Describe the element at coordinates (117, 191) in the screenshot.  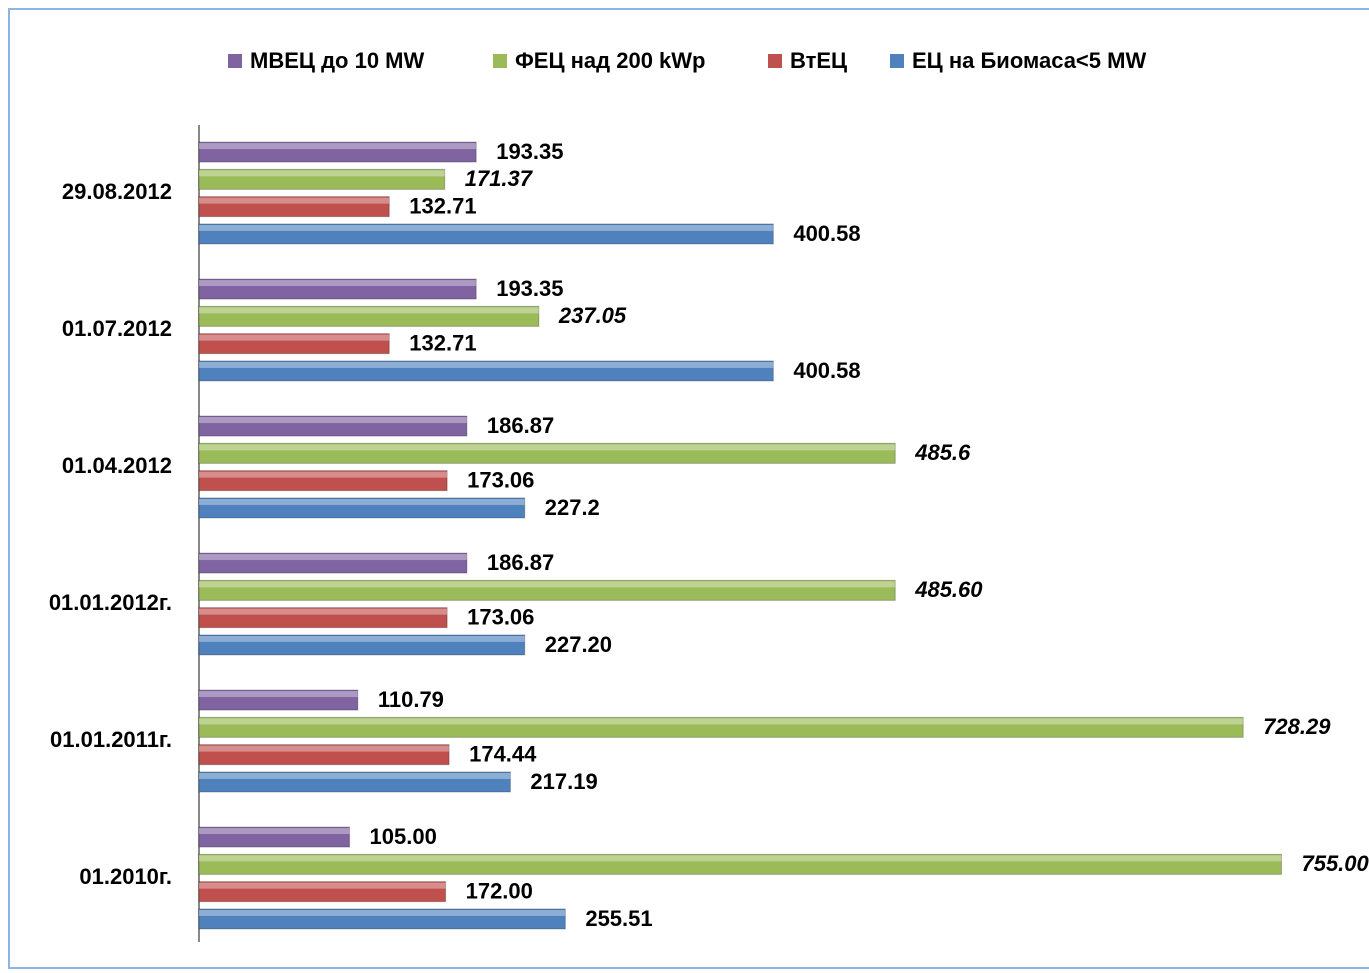
I see `y-tick-label: 29.08.2012` at that location.